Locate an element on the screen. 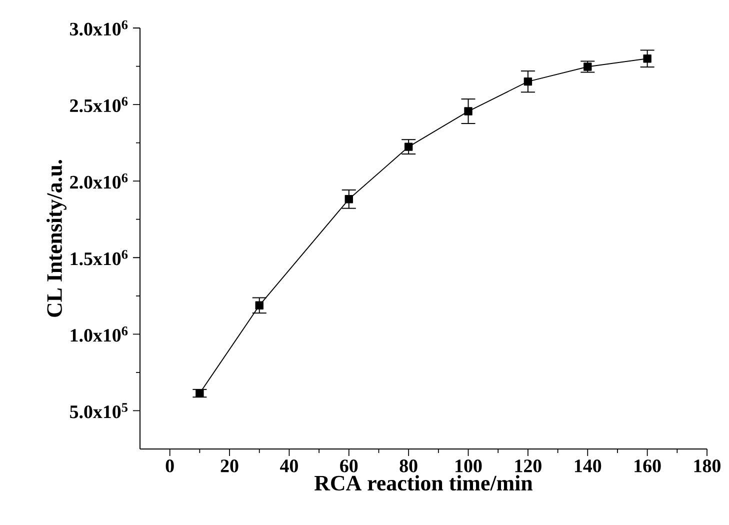 Image resolution: width=729 pixels, height=525 pixels. x-tick-label: 40 is located at coordinates (289, 466).